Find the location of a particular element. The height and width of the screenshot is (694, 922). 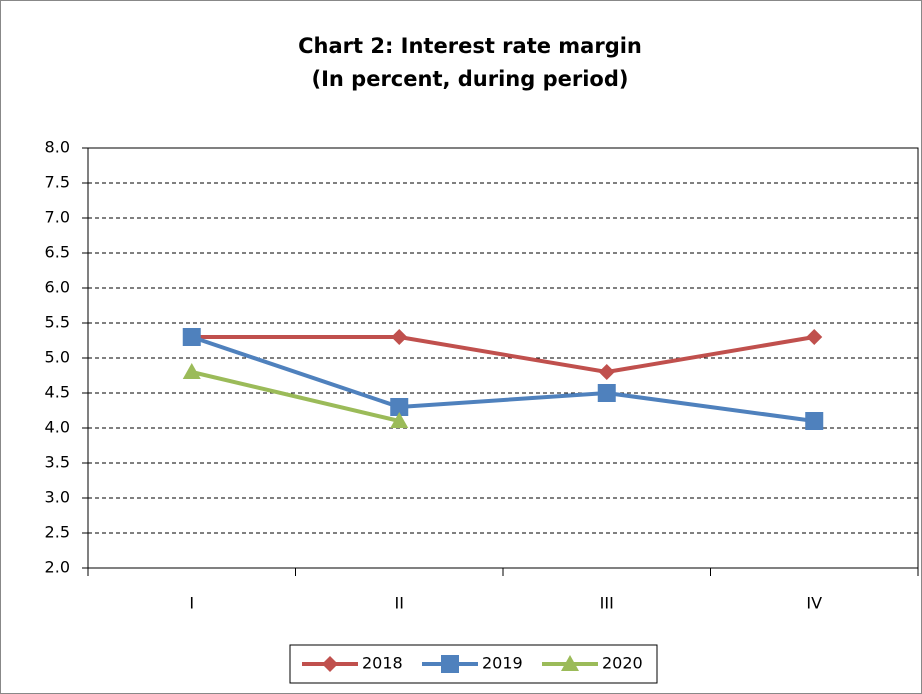

y-tick-label: 2.0 is located at coordinates (57, 567).